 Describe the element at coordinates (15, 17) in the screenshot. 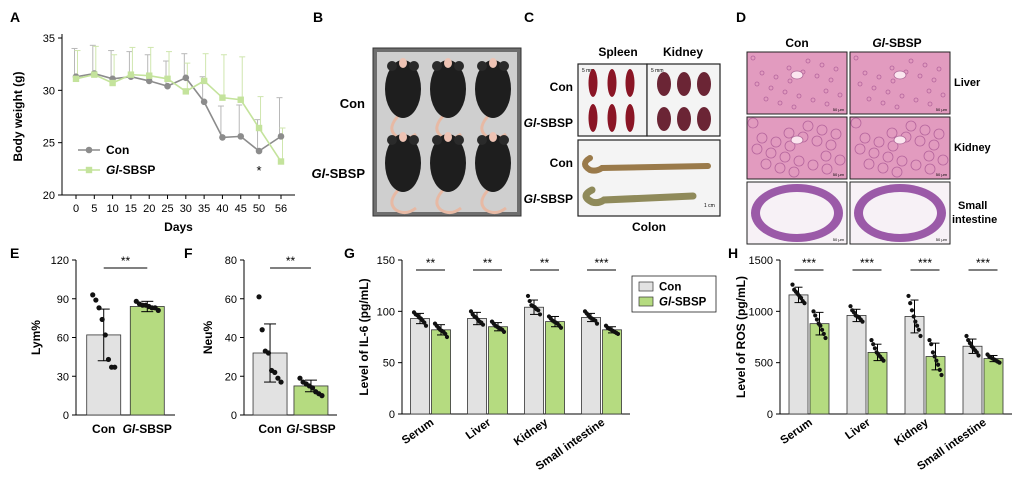

I see `panel-letter-a: A` at that location.